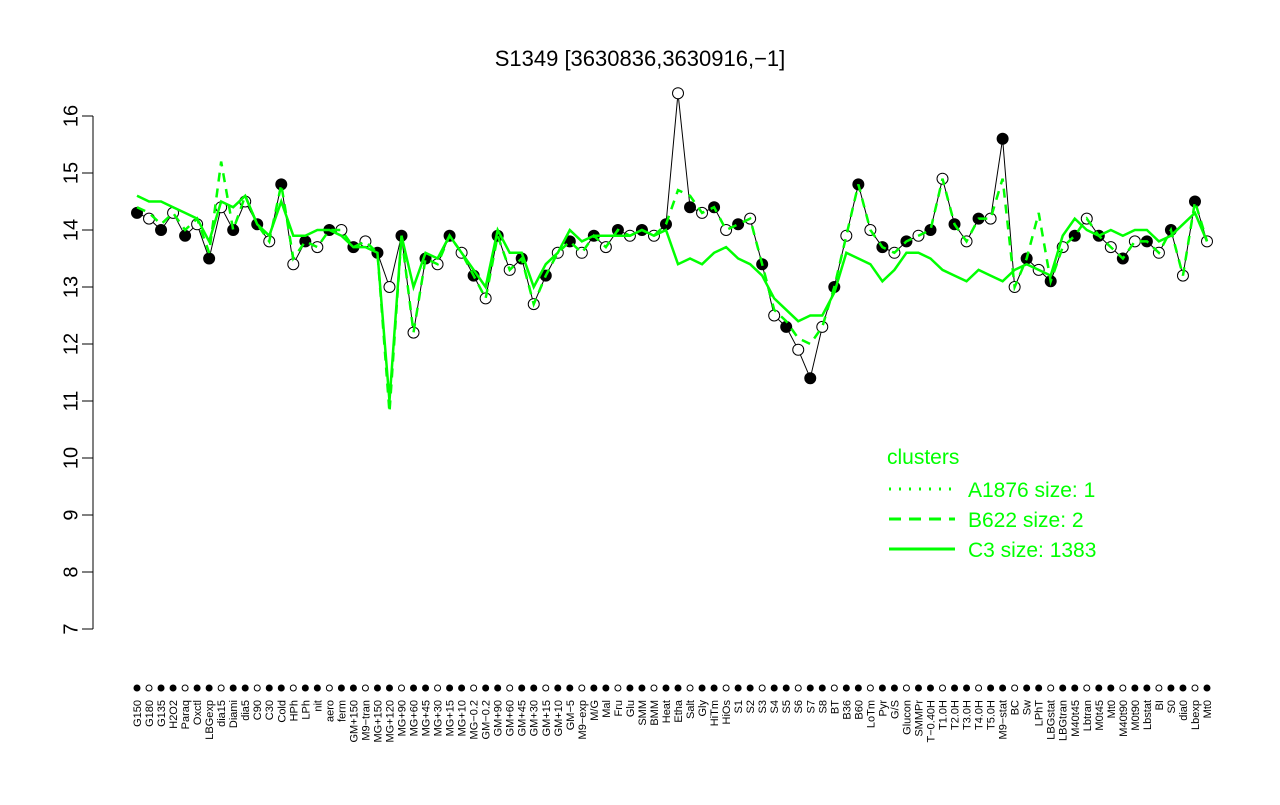 The height and width of the screenshot is (805, 1280). Describe the element at coordinates (691, 709) in the screenshot. I see `x-tick-label: Salt` at that location.